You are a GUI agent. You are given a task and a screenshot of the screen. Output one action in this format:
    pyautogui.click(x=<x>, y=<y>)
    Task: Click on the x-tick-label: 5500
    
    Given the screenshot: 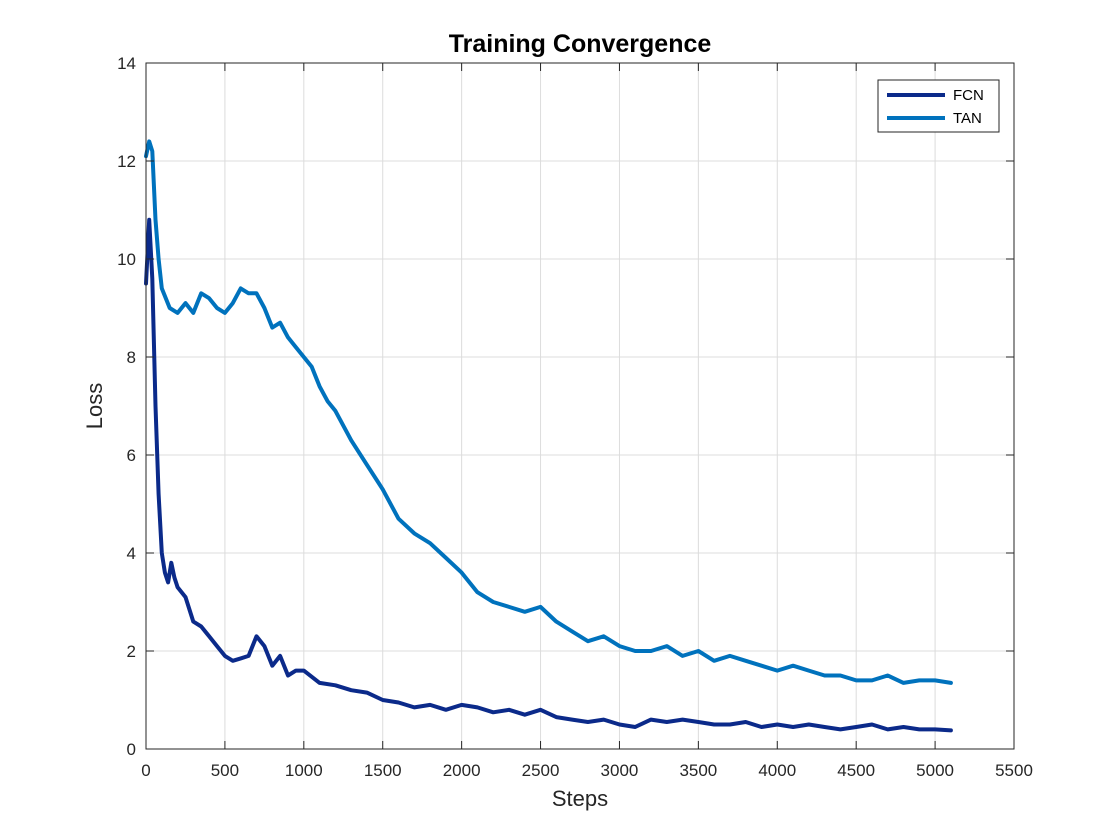 What is the action you would take?
    pyautogui.click(x=1014, y=770)
    